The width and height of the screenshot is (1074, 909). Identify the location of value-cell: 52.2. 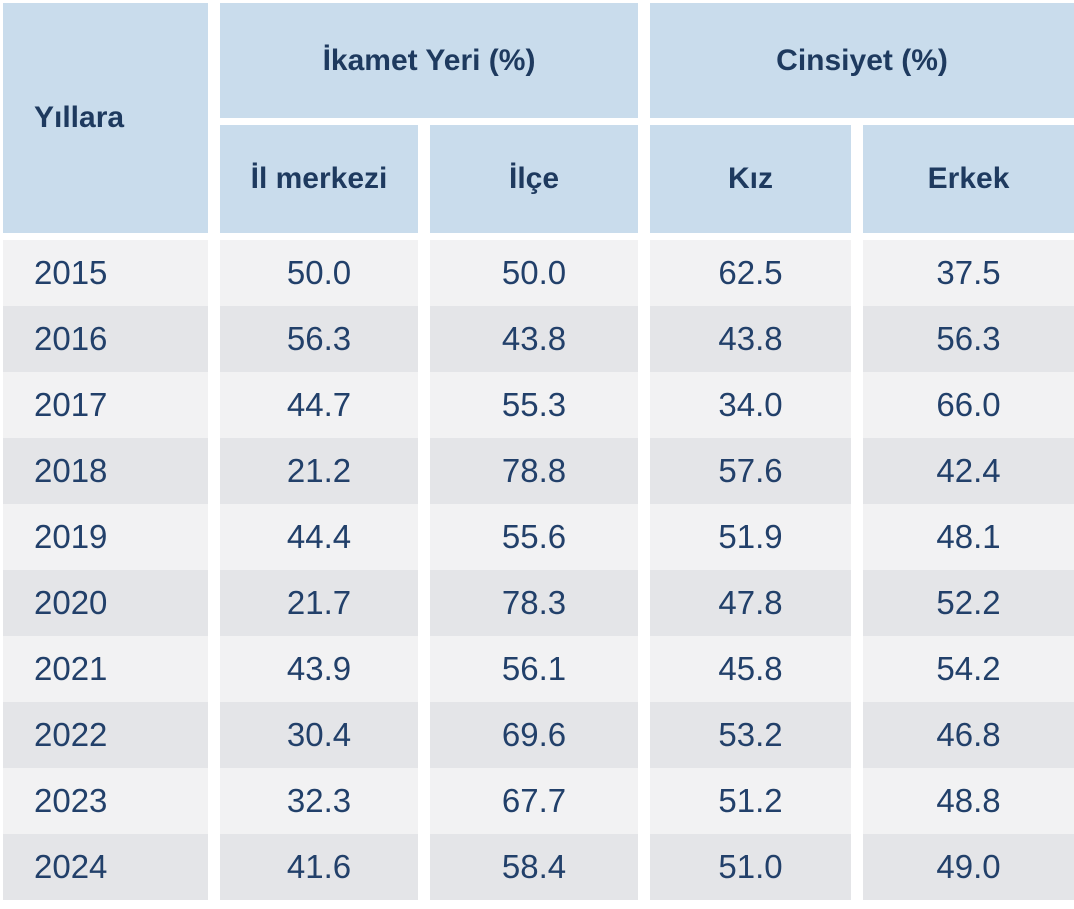
(962, 603).